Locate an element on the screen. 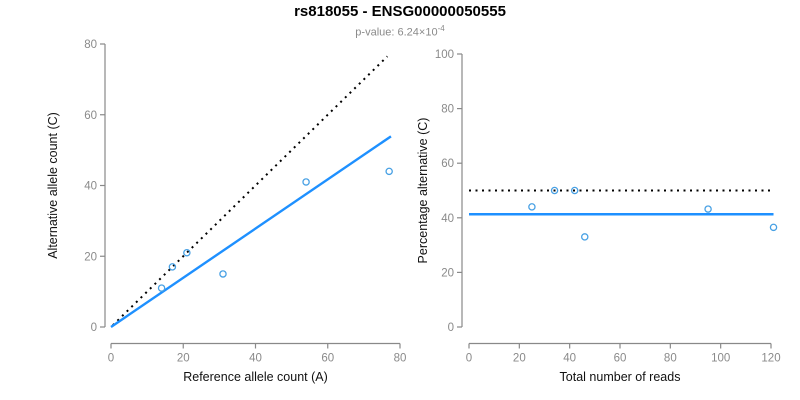  y-tick-label: 100 is located at coordinates (444, 55).